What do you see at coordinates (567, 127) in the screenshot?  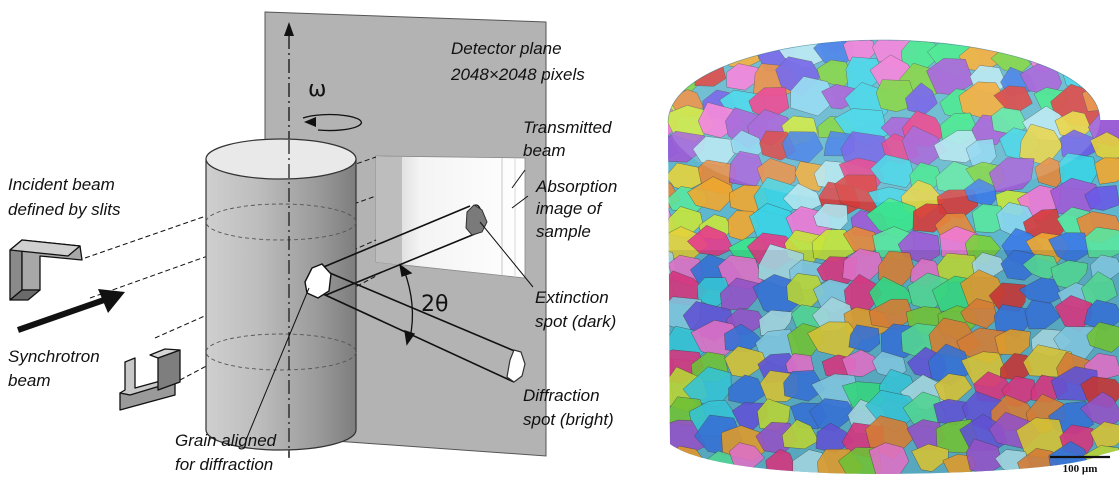 I see `transmitted-beam-label-1: Transmitted` at bounding box center [567, 127].